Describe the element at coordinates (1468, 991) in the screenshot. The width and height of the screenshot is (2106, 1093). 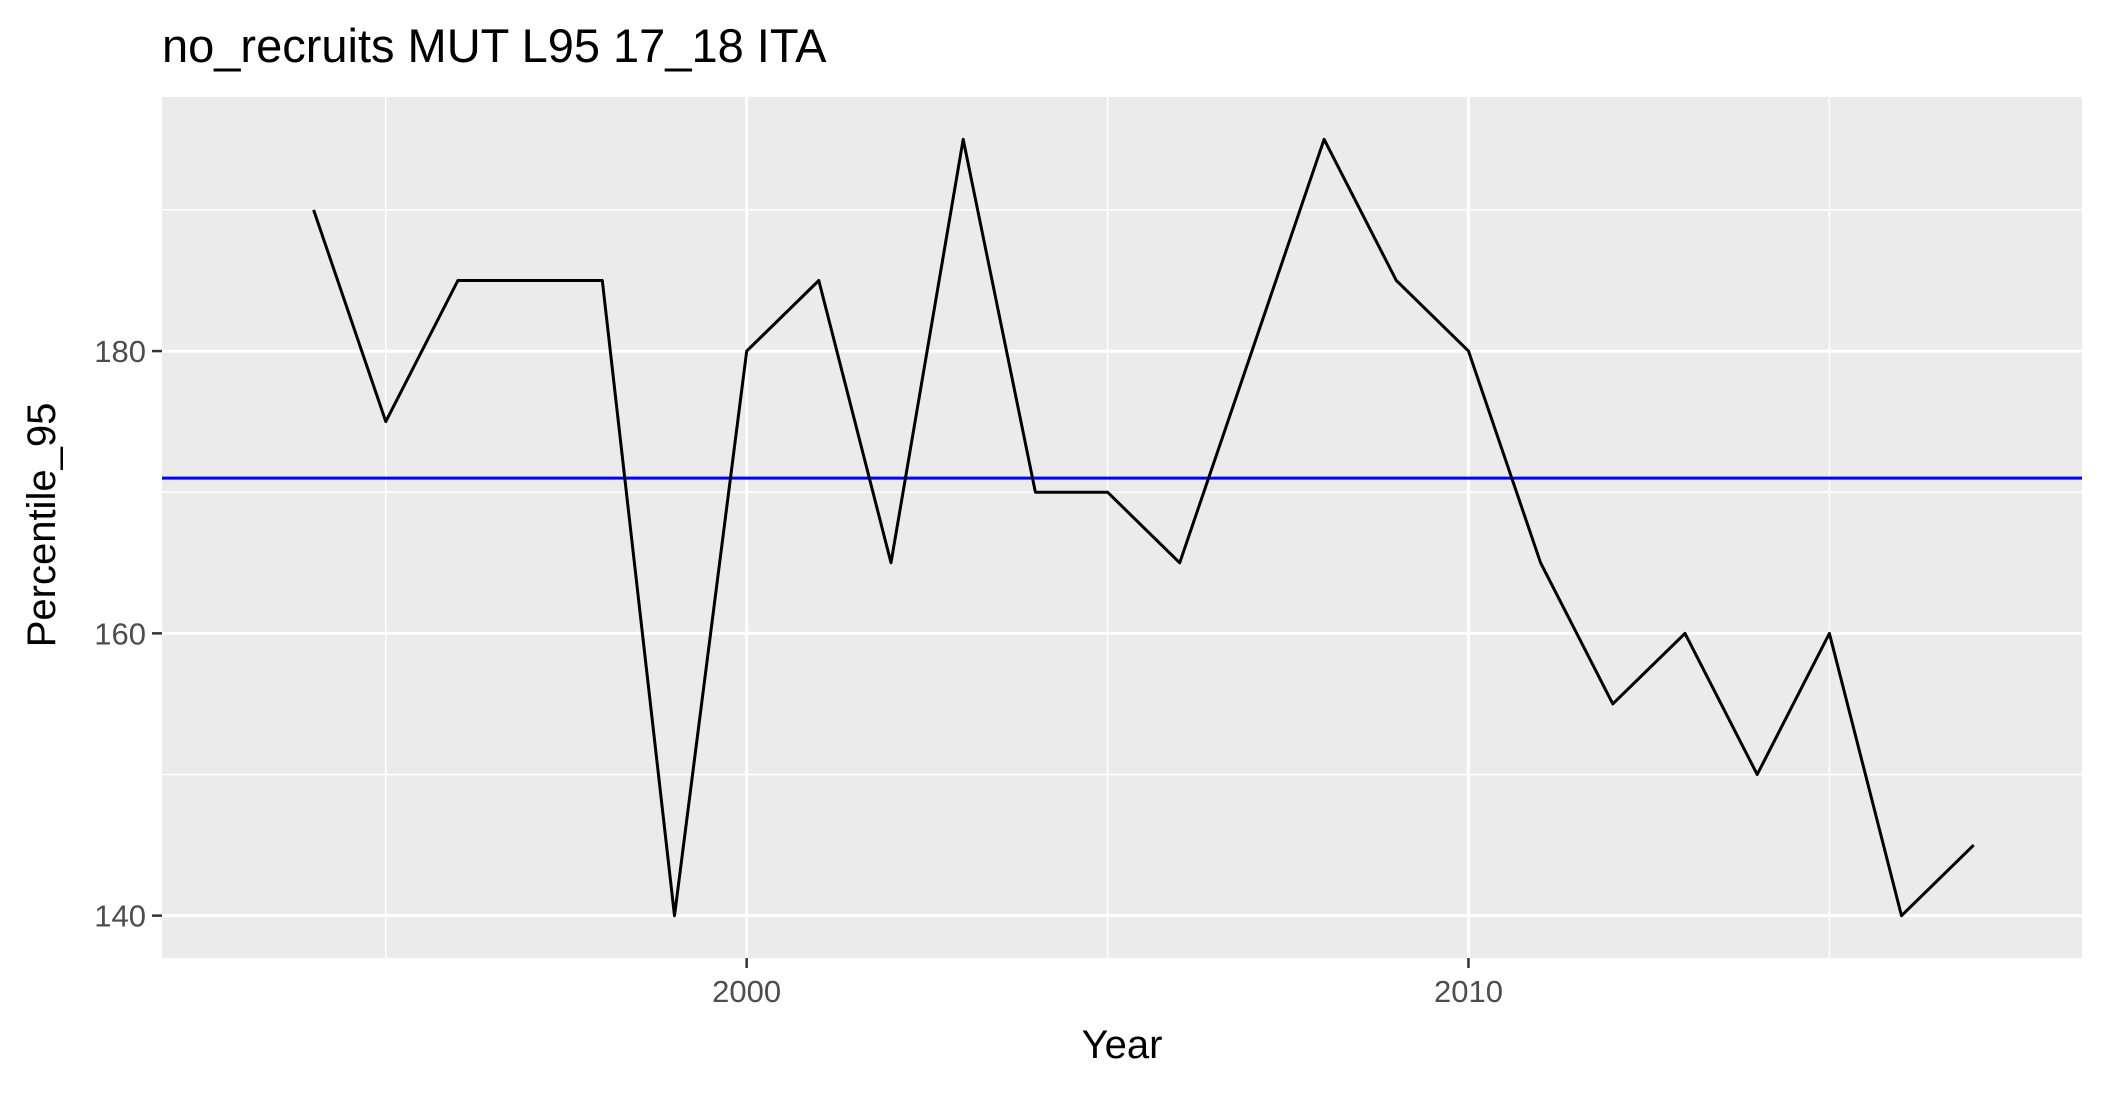
I see `x-tick-label: 2010` at that location.